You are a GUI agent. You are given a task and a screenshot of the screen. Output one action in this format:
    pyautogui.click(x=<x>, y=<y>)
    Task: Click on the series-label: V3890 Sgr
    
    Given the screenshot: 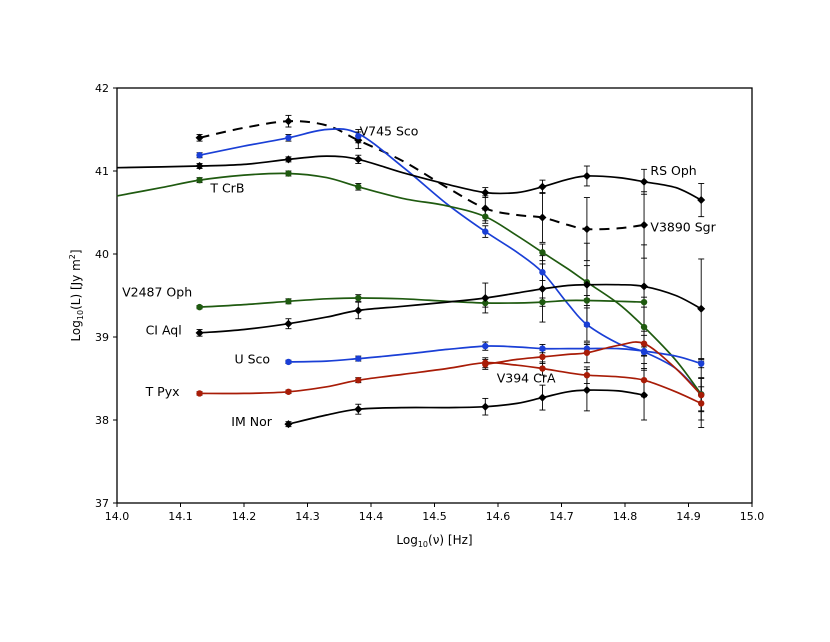 What is the action you would take?
    pyautogui.click(x=683, y=227)
    